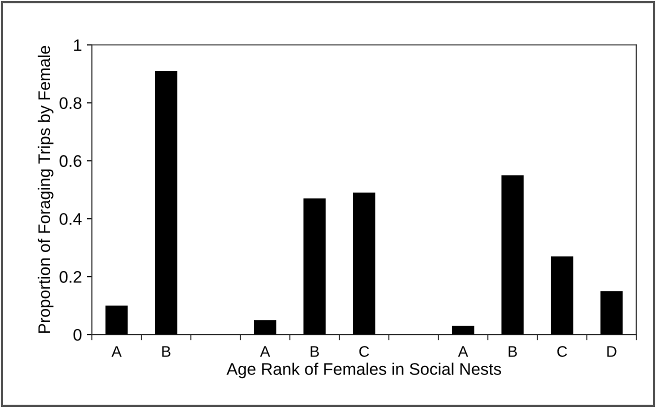 The width and height of the screenshot is (656, 408). I want to click on y-tick-label: 1, so click(78, 45).